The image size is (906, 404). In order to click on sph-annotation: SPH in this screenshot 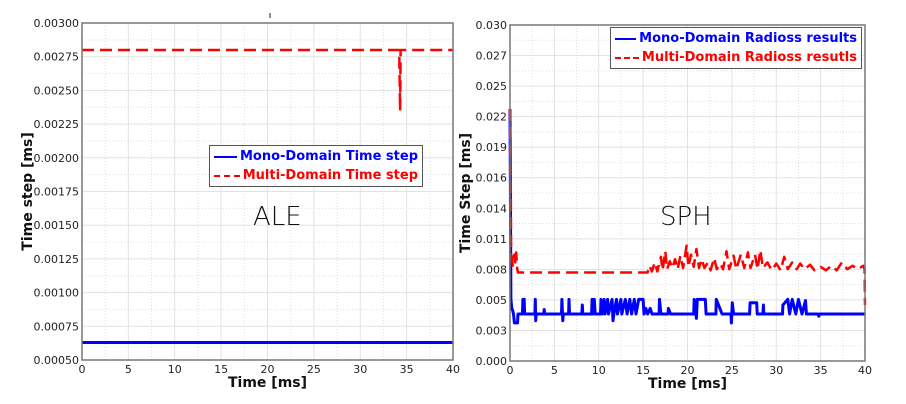, I will do `click(686, 217)`.